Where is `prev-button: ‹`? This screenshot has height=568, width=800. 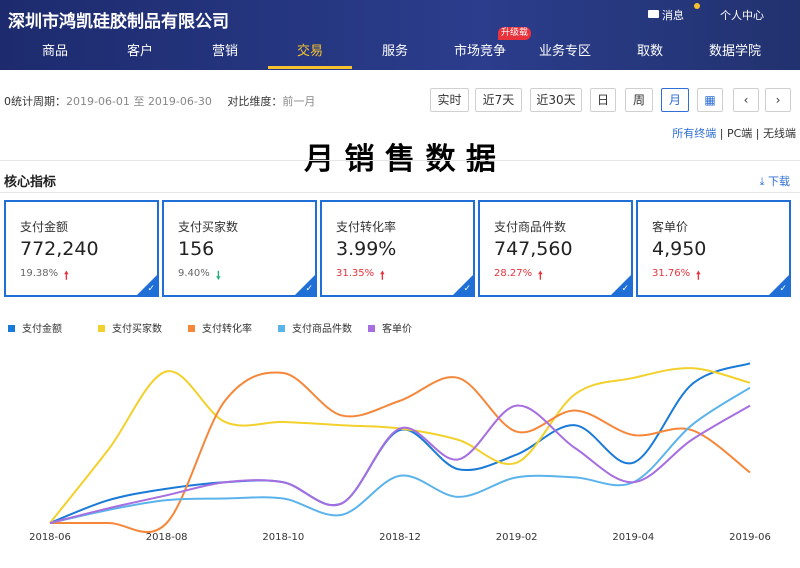
prev-button: ‹ is located at coordinates (746, 100).